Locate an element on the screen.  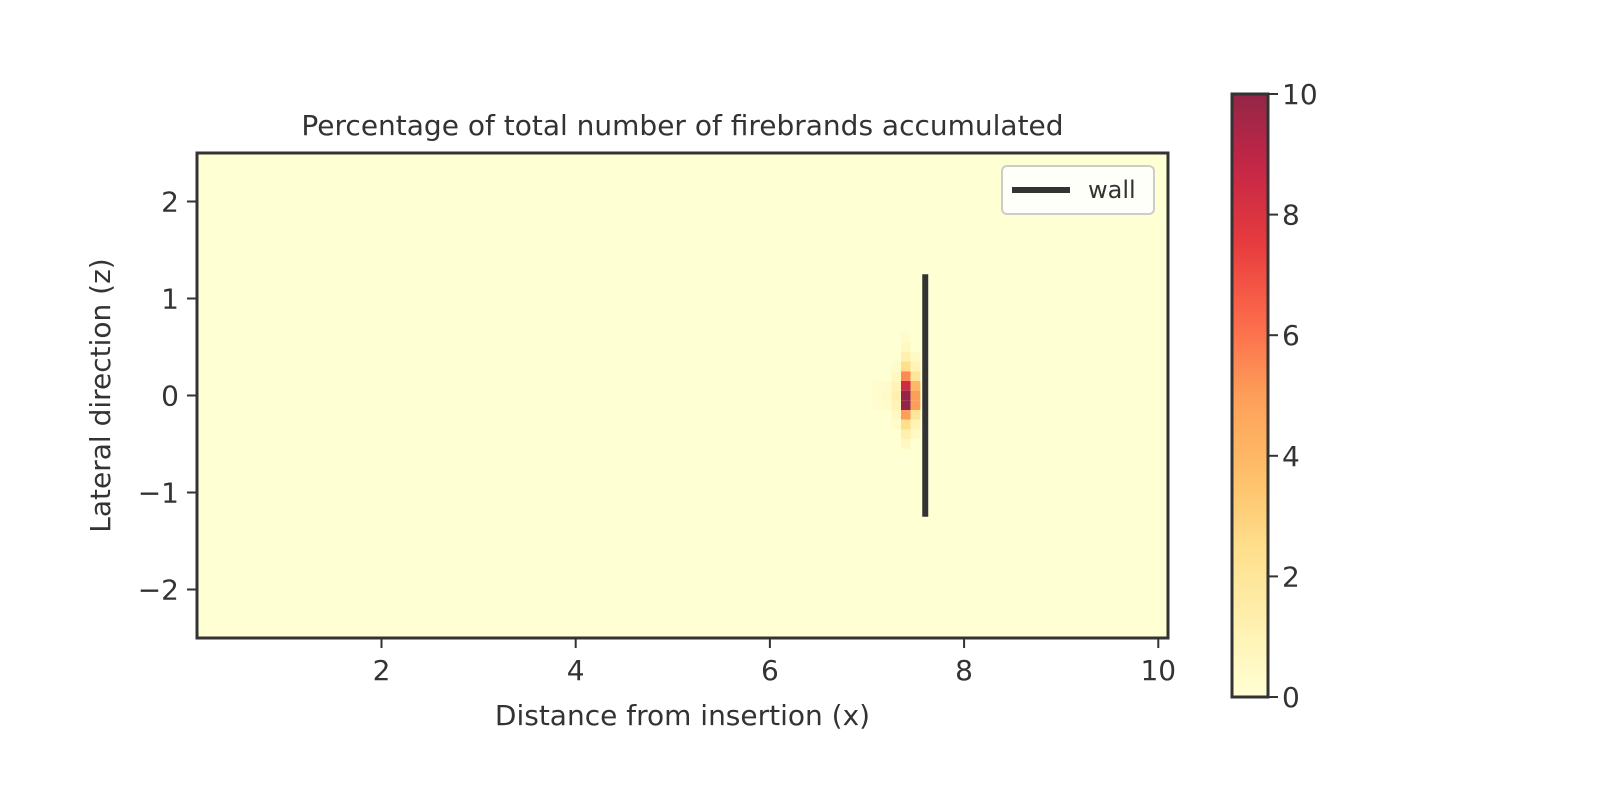
y-axis-label: Lateral direction (z) is located at coordinates (100, 395).